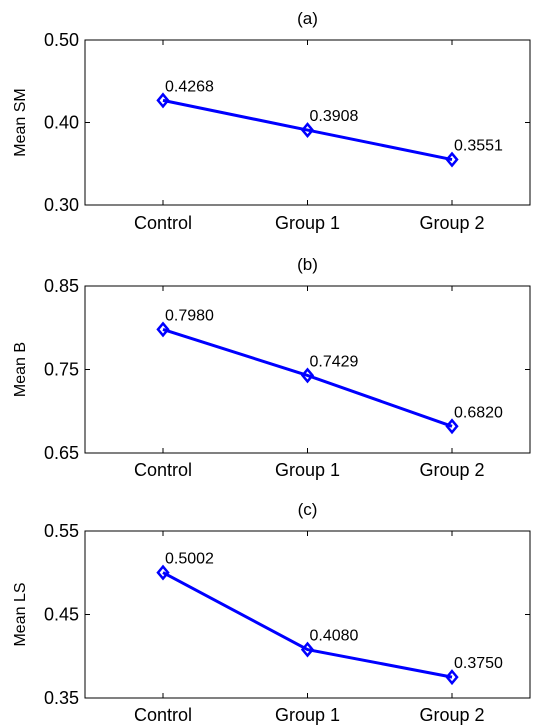 This screenshot has width=559, height=726. I want to click on y-tick-label: 0.55, so click(61, 531).